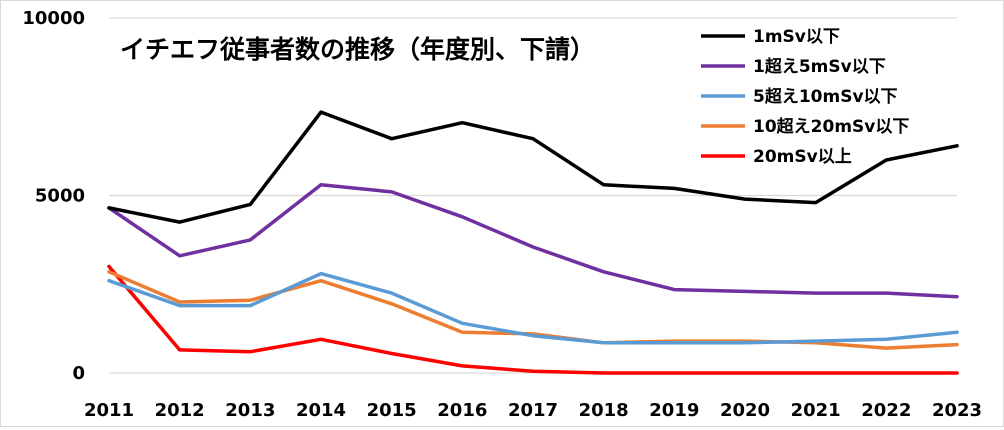 This screenshot has width=1004, height=430. I want to click on x-tick-label: 2021, so click(816, 410).